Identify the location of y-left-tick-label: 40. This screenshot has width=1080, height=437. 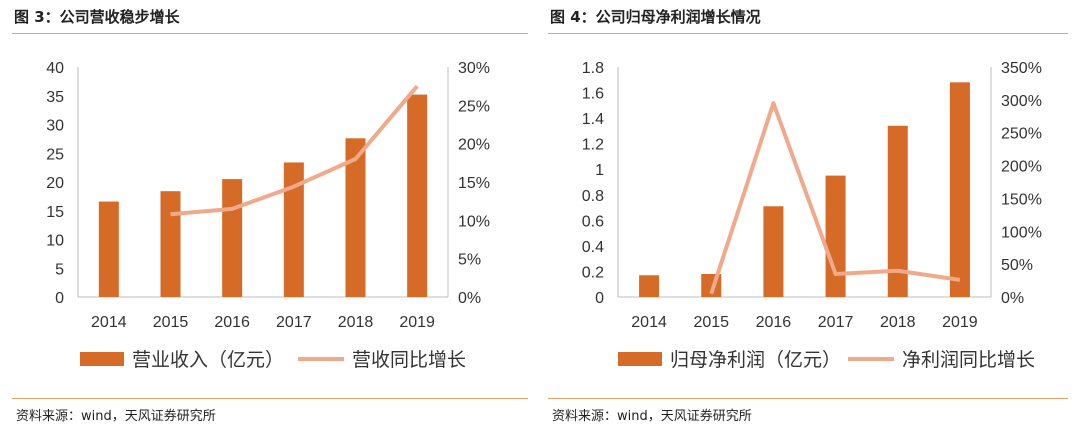
(55, 68).